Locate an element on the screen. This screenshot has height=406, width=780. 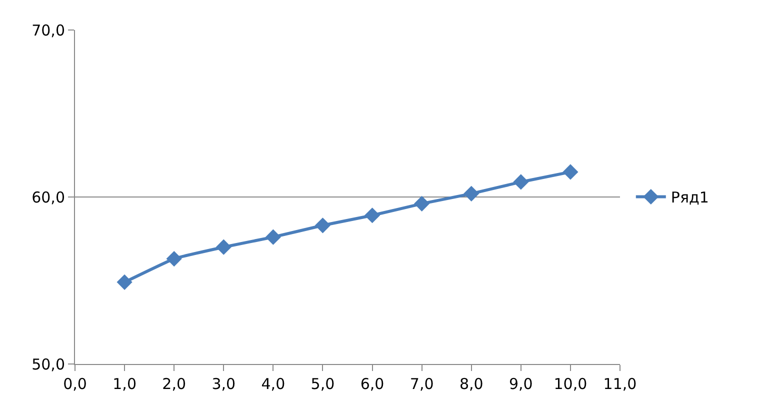
x-tick-label: 10,0 is located at coordinates (571, 384).